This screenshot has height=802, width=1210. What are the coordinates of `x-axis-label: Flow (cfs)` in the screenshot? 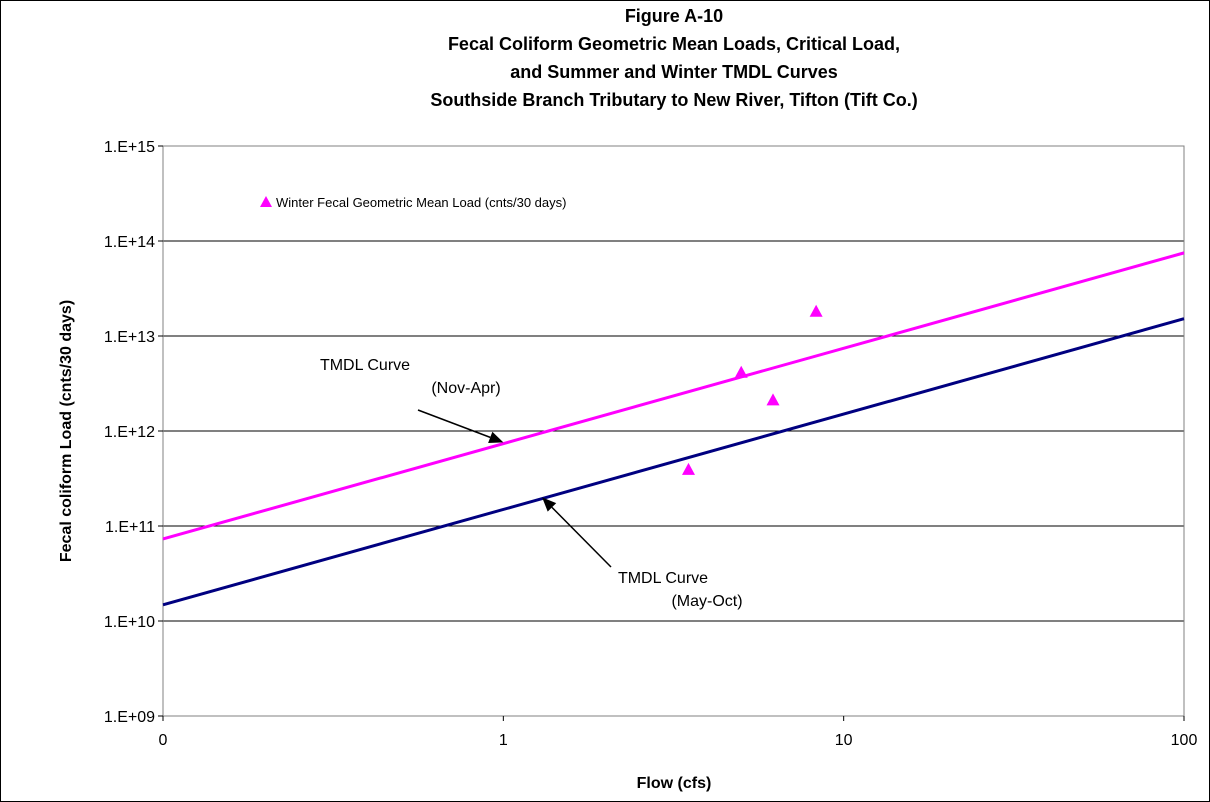 It's located at (674, 783).